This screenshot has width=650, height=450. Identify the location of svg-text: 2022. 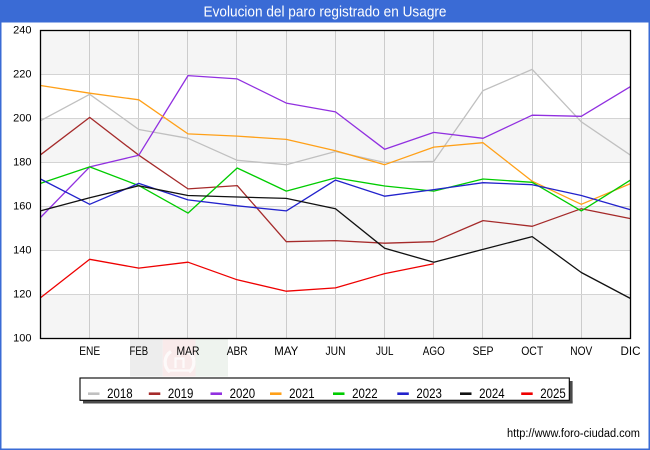
(365, 393).